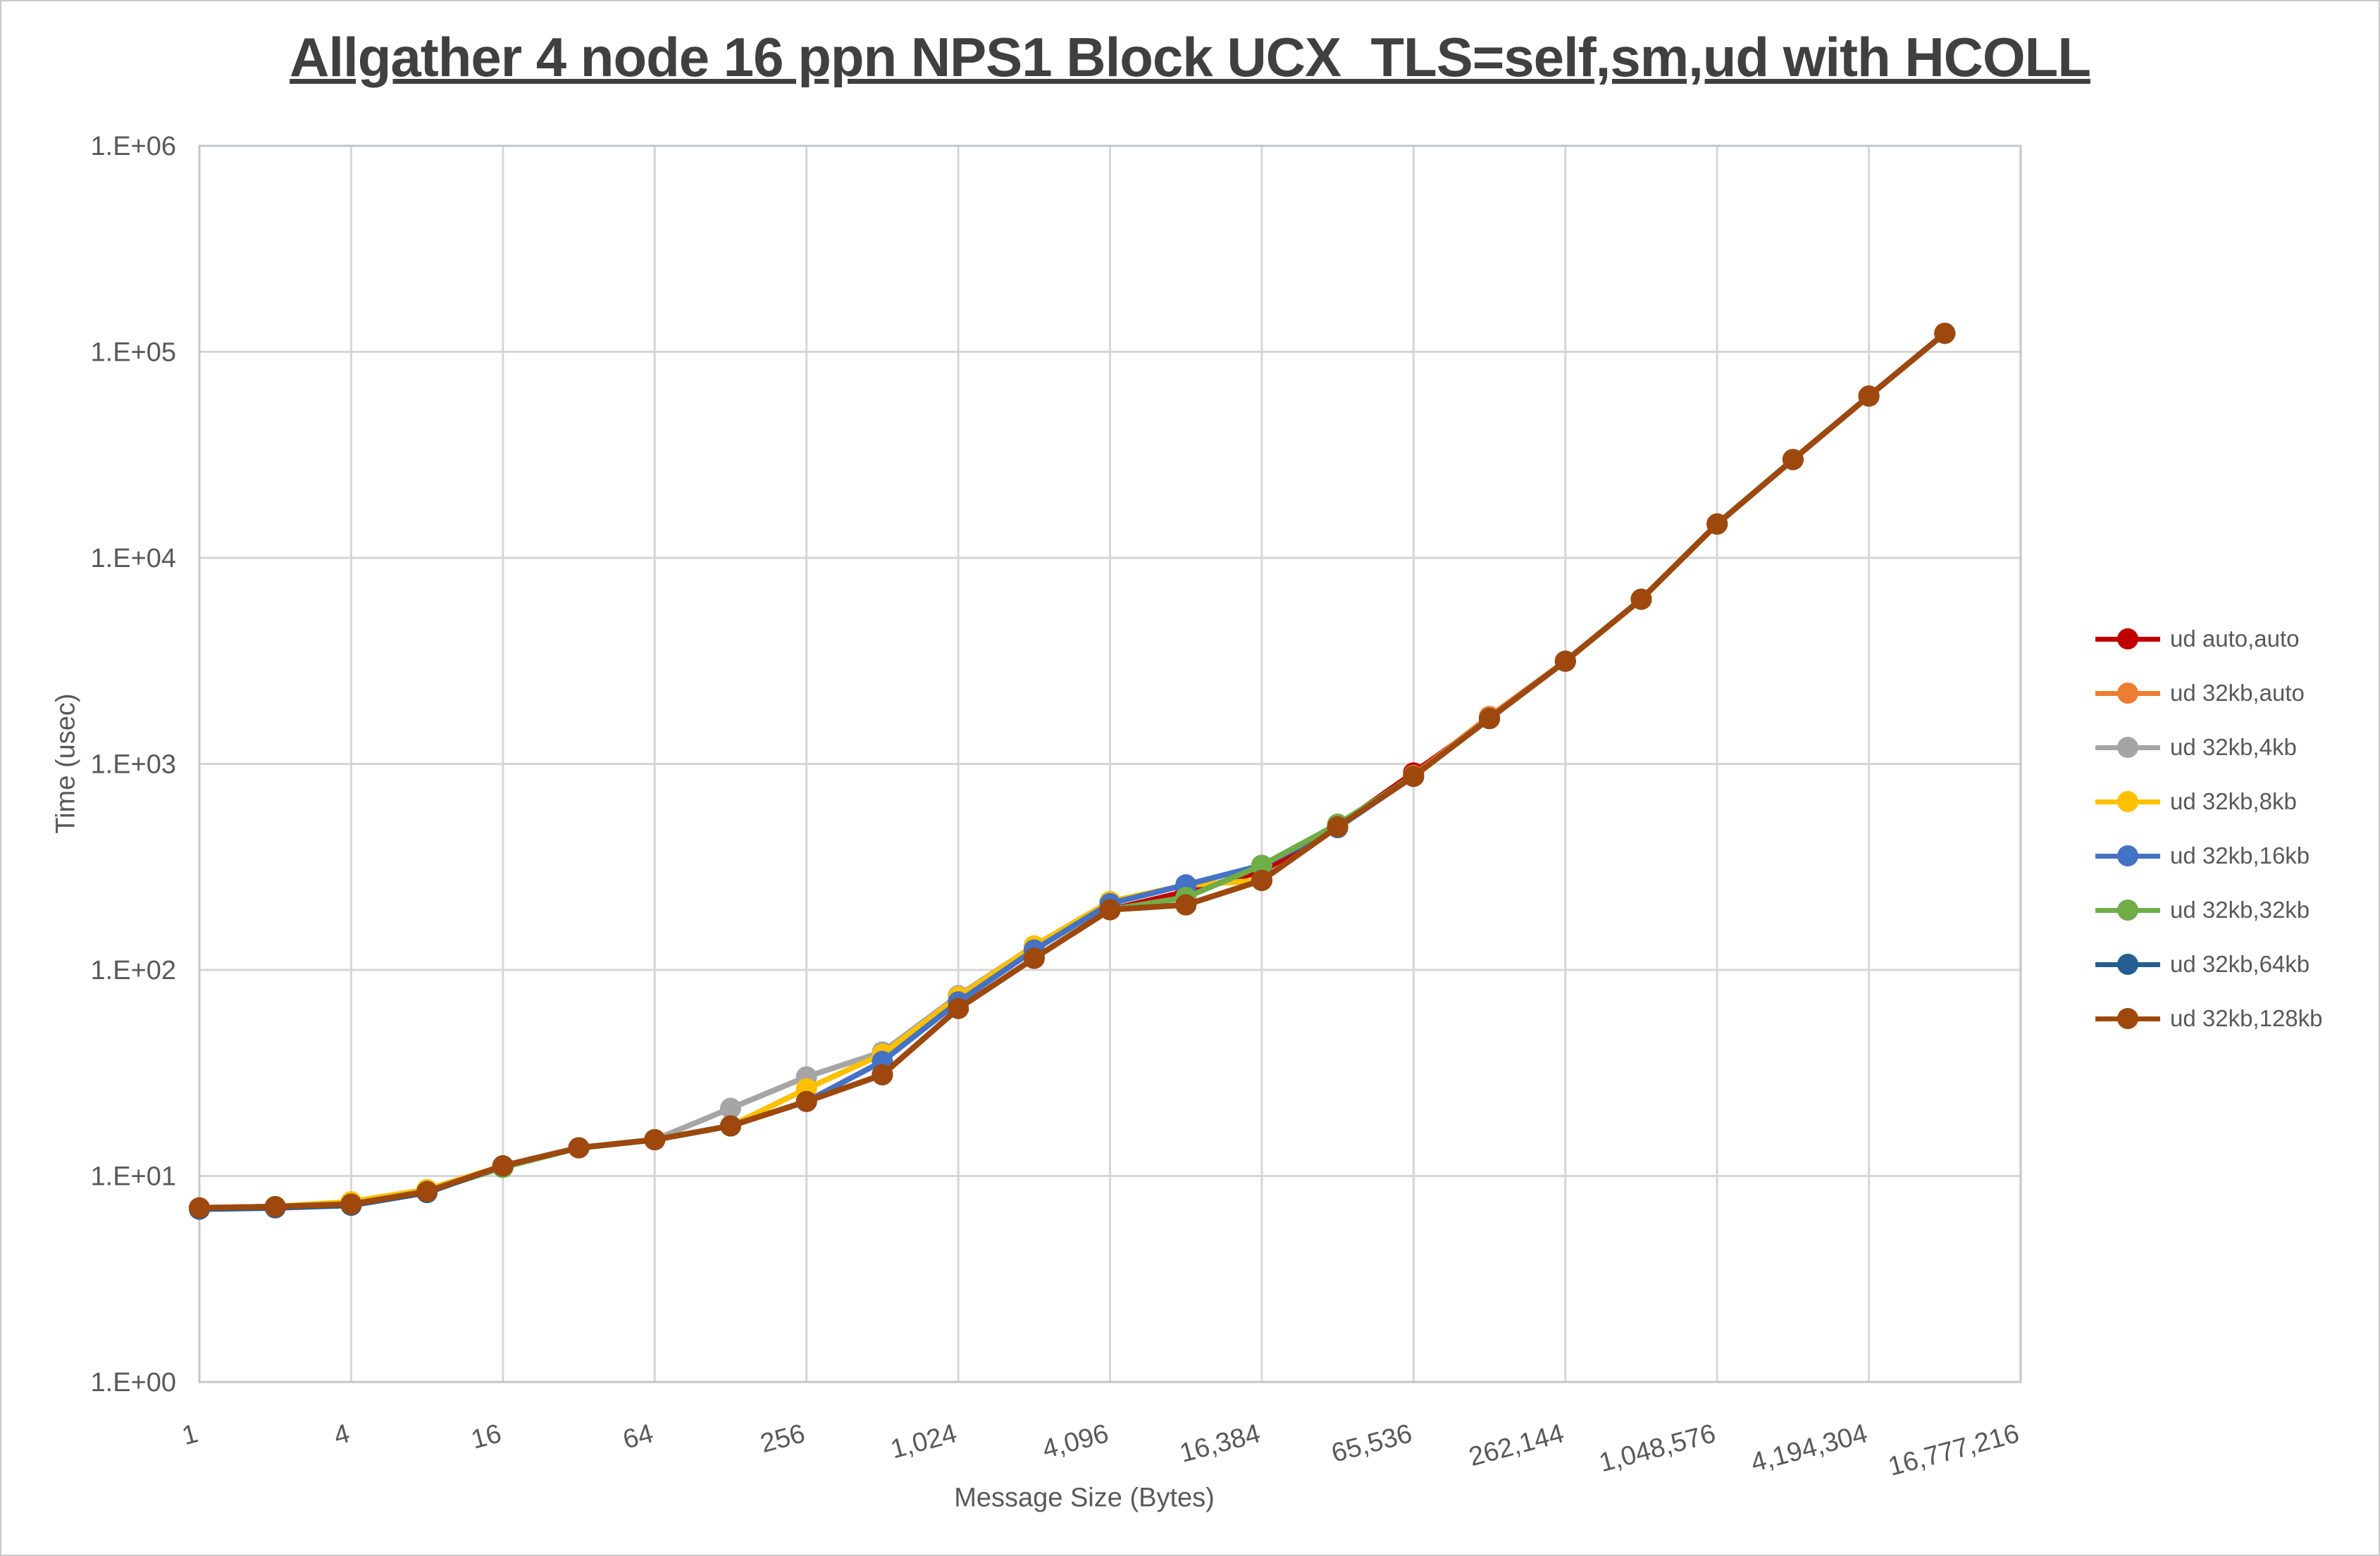 This screenshot has height=1556, width=2380. I want to click on legend-item-ud-32kb-128kb: ud 32kb,128kb, so click(2209, 1018).